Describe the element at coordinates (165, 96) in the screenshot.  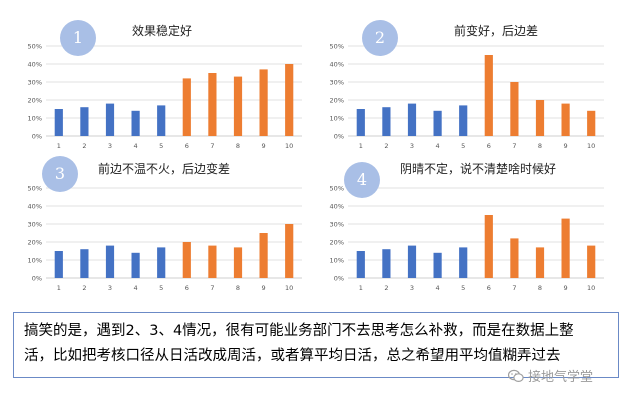
I see `bar-chart-1: 0% 10% 20% 30% 40% 50% 1 2 3 4 5 6 7 8 9 10` at that location.